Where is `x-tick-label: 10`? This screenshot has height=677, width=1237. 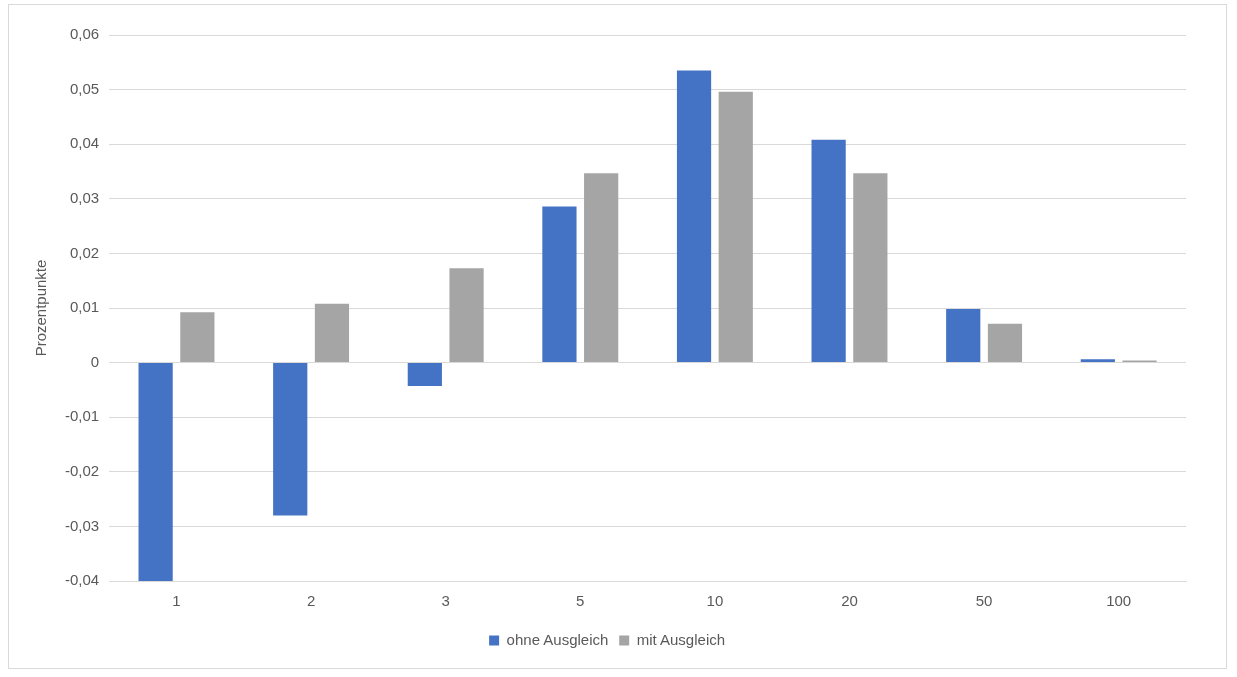
x-tick-label: 10 is located at coordinates (715, 601).